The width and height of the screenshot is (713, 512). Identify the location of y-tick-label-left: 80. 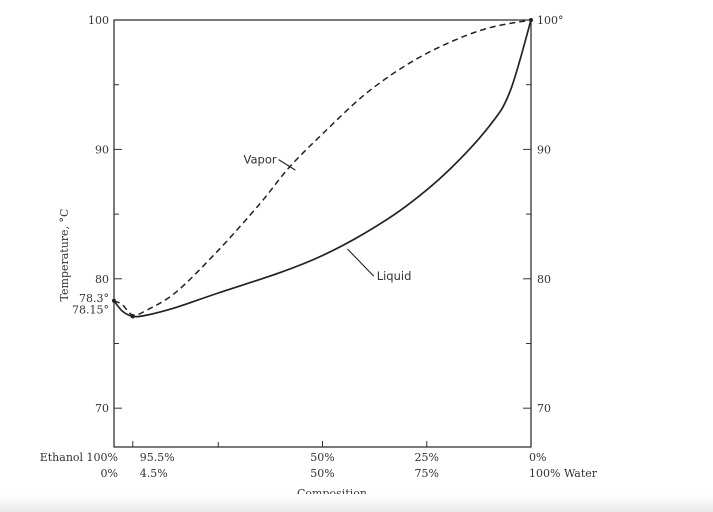
(102, 279).